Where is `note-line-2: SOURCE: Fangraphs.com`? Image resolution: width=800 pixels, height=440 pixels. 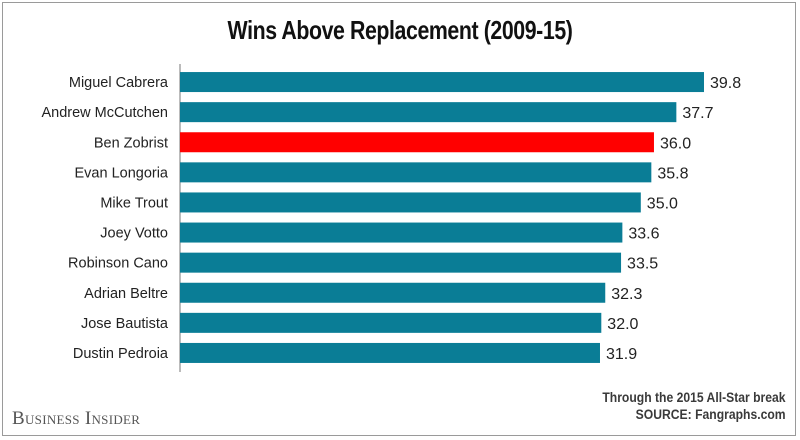 note-line-2: SOURCE: Fangraphs.com is located at coordinates (711, 414).